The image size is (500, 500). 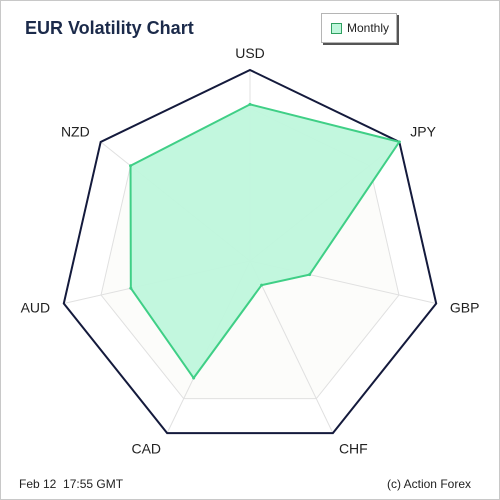 I want to click on axis-label-usd: USD, so click(x=250, y=53).